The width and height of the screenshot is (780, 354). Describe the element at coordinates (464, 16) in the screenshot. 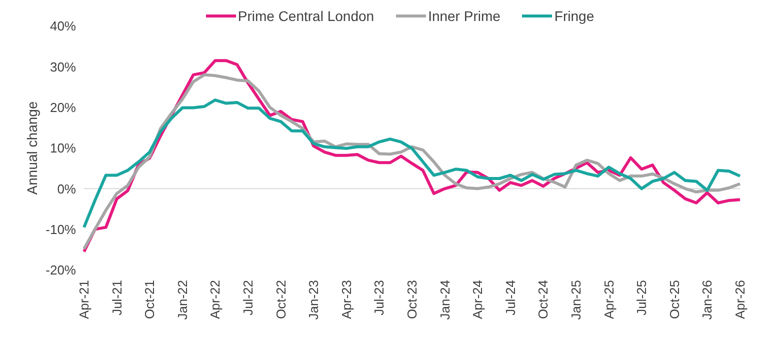

I see `legend-label: Inner Prime` at that location.